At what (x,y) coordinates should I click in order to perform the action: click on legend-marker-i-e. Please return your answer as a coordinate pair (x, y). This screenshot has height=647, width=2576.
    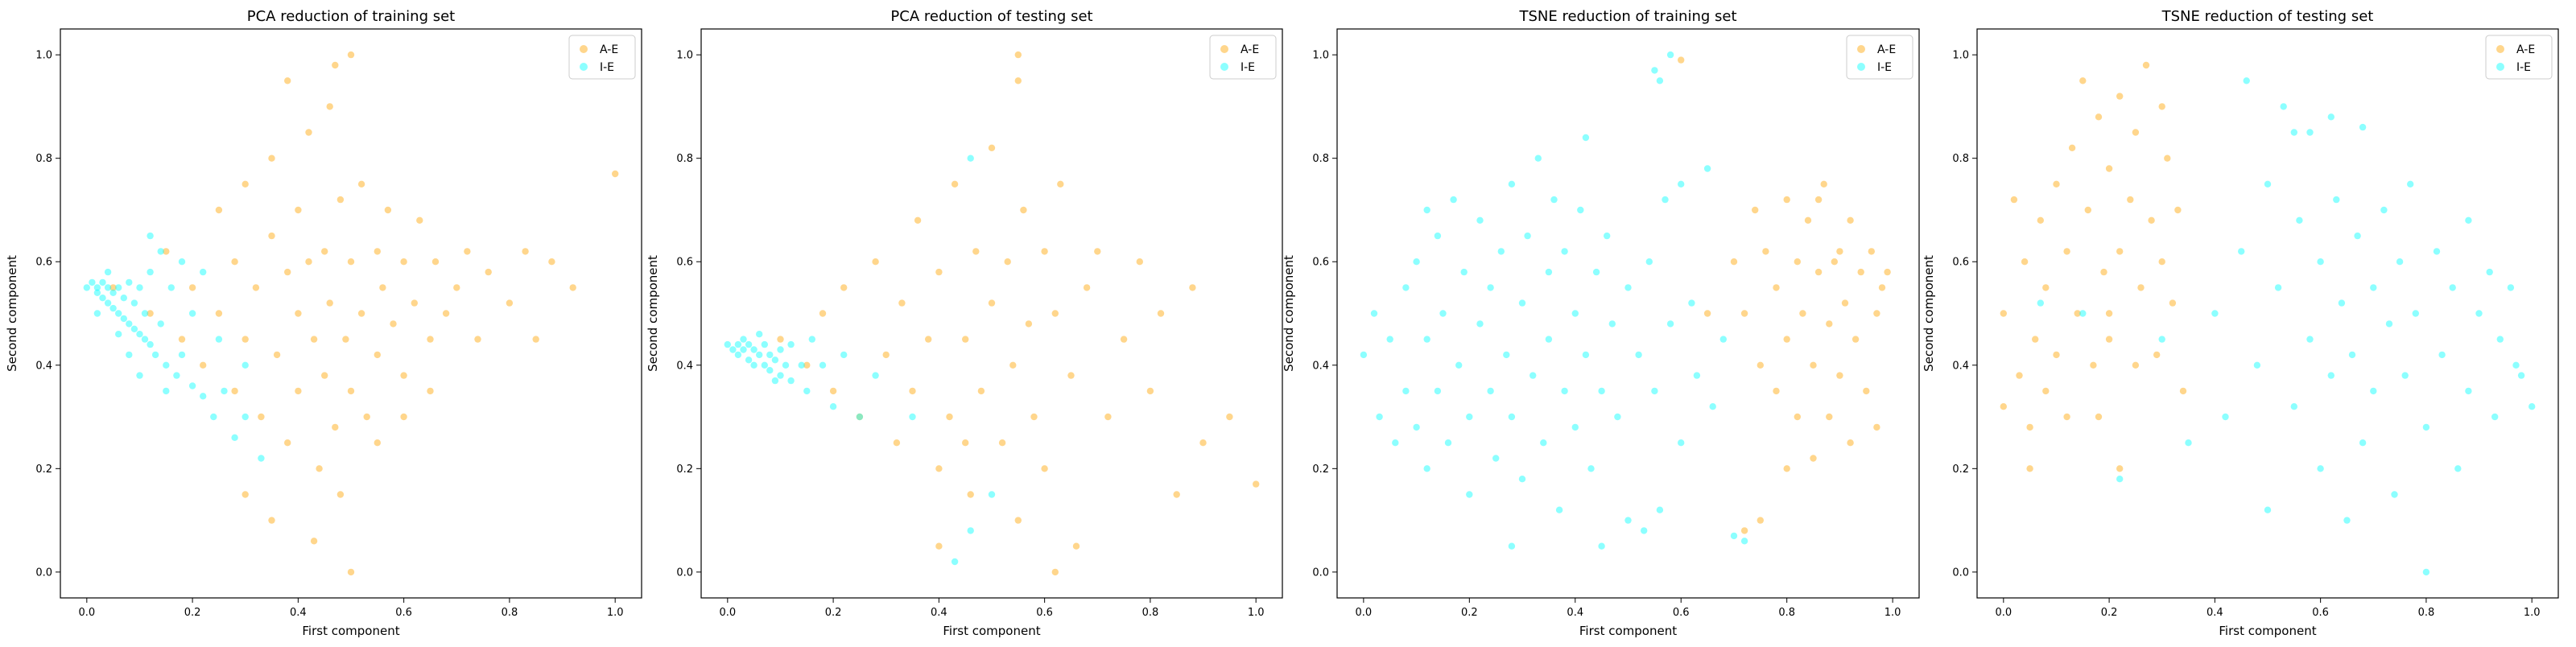
    Looking at the image, I should click on (1861, 67).